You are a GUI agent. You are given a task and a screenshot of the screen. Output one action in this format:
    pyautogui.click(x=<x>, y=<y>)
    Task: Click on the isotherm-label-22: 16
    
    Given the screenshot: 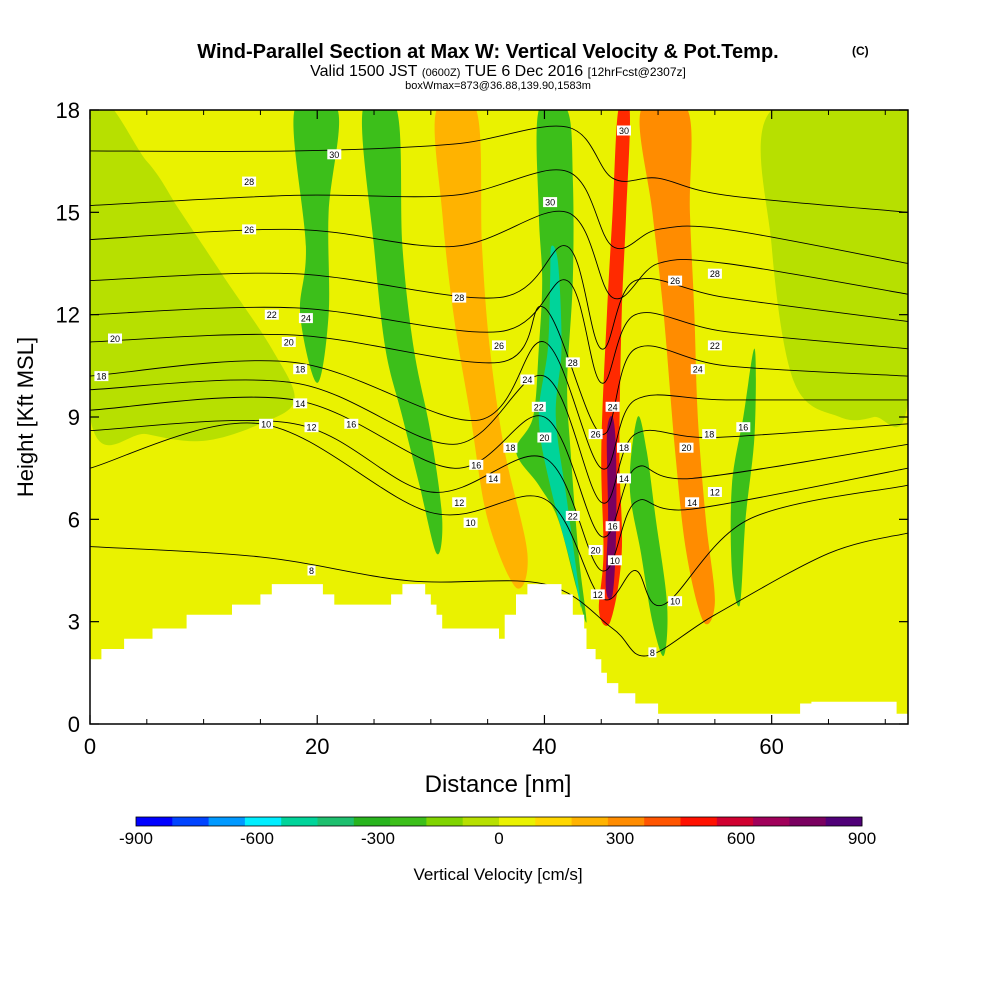 What is the action you would take?
    pyautogui.click(x=476, y=465)
    